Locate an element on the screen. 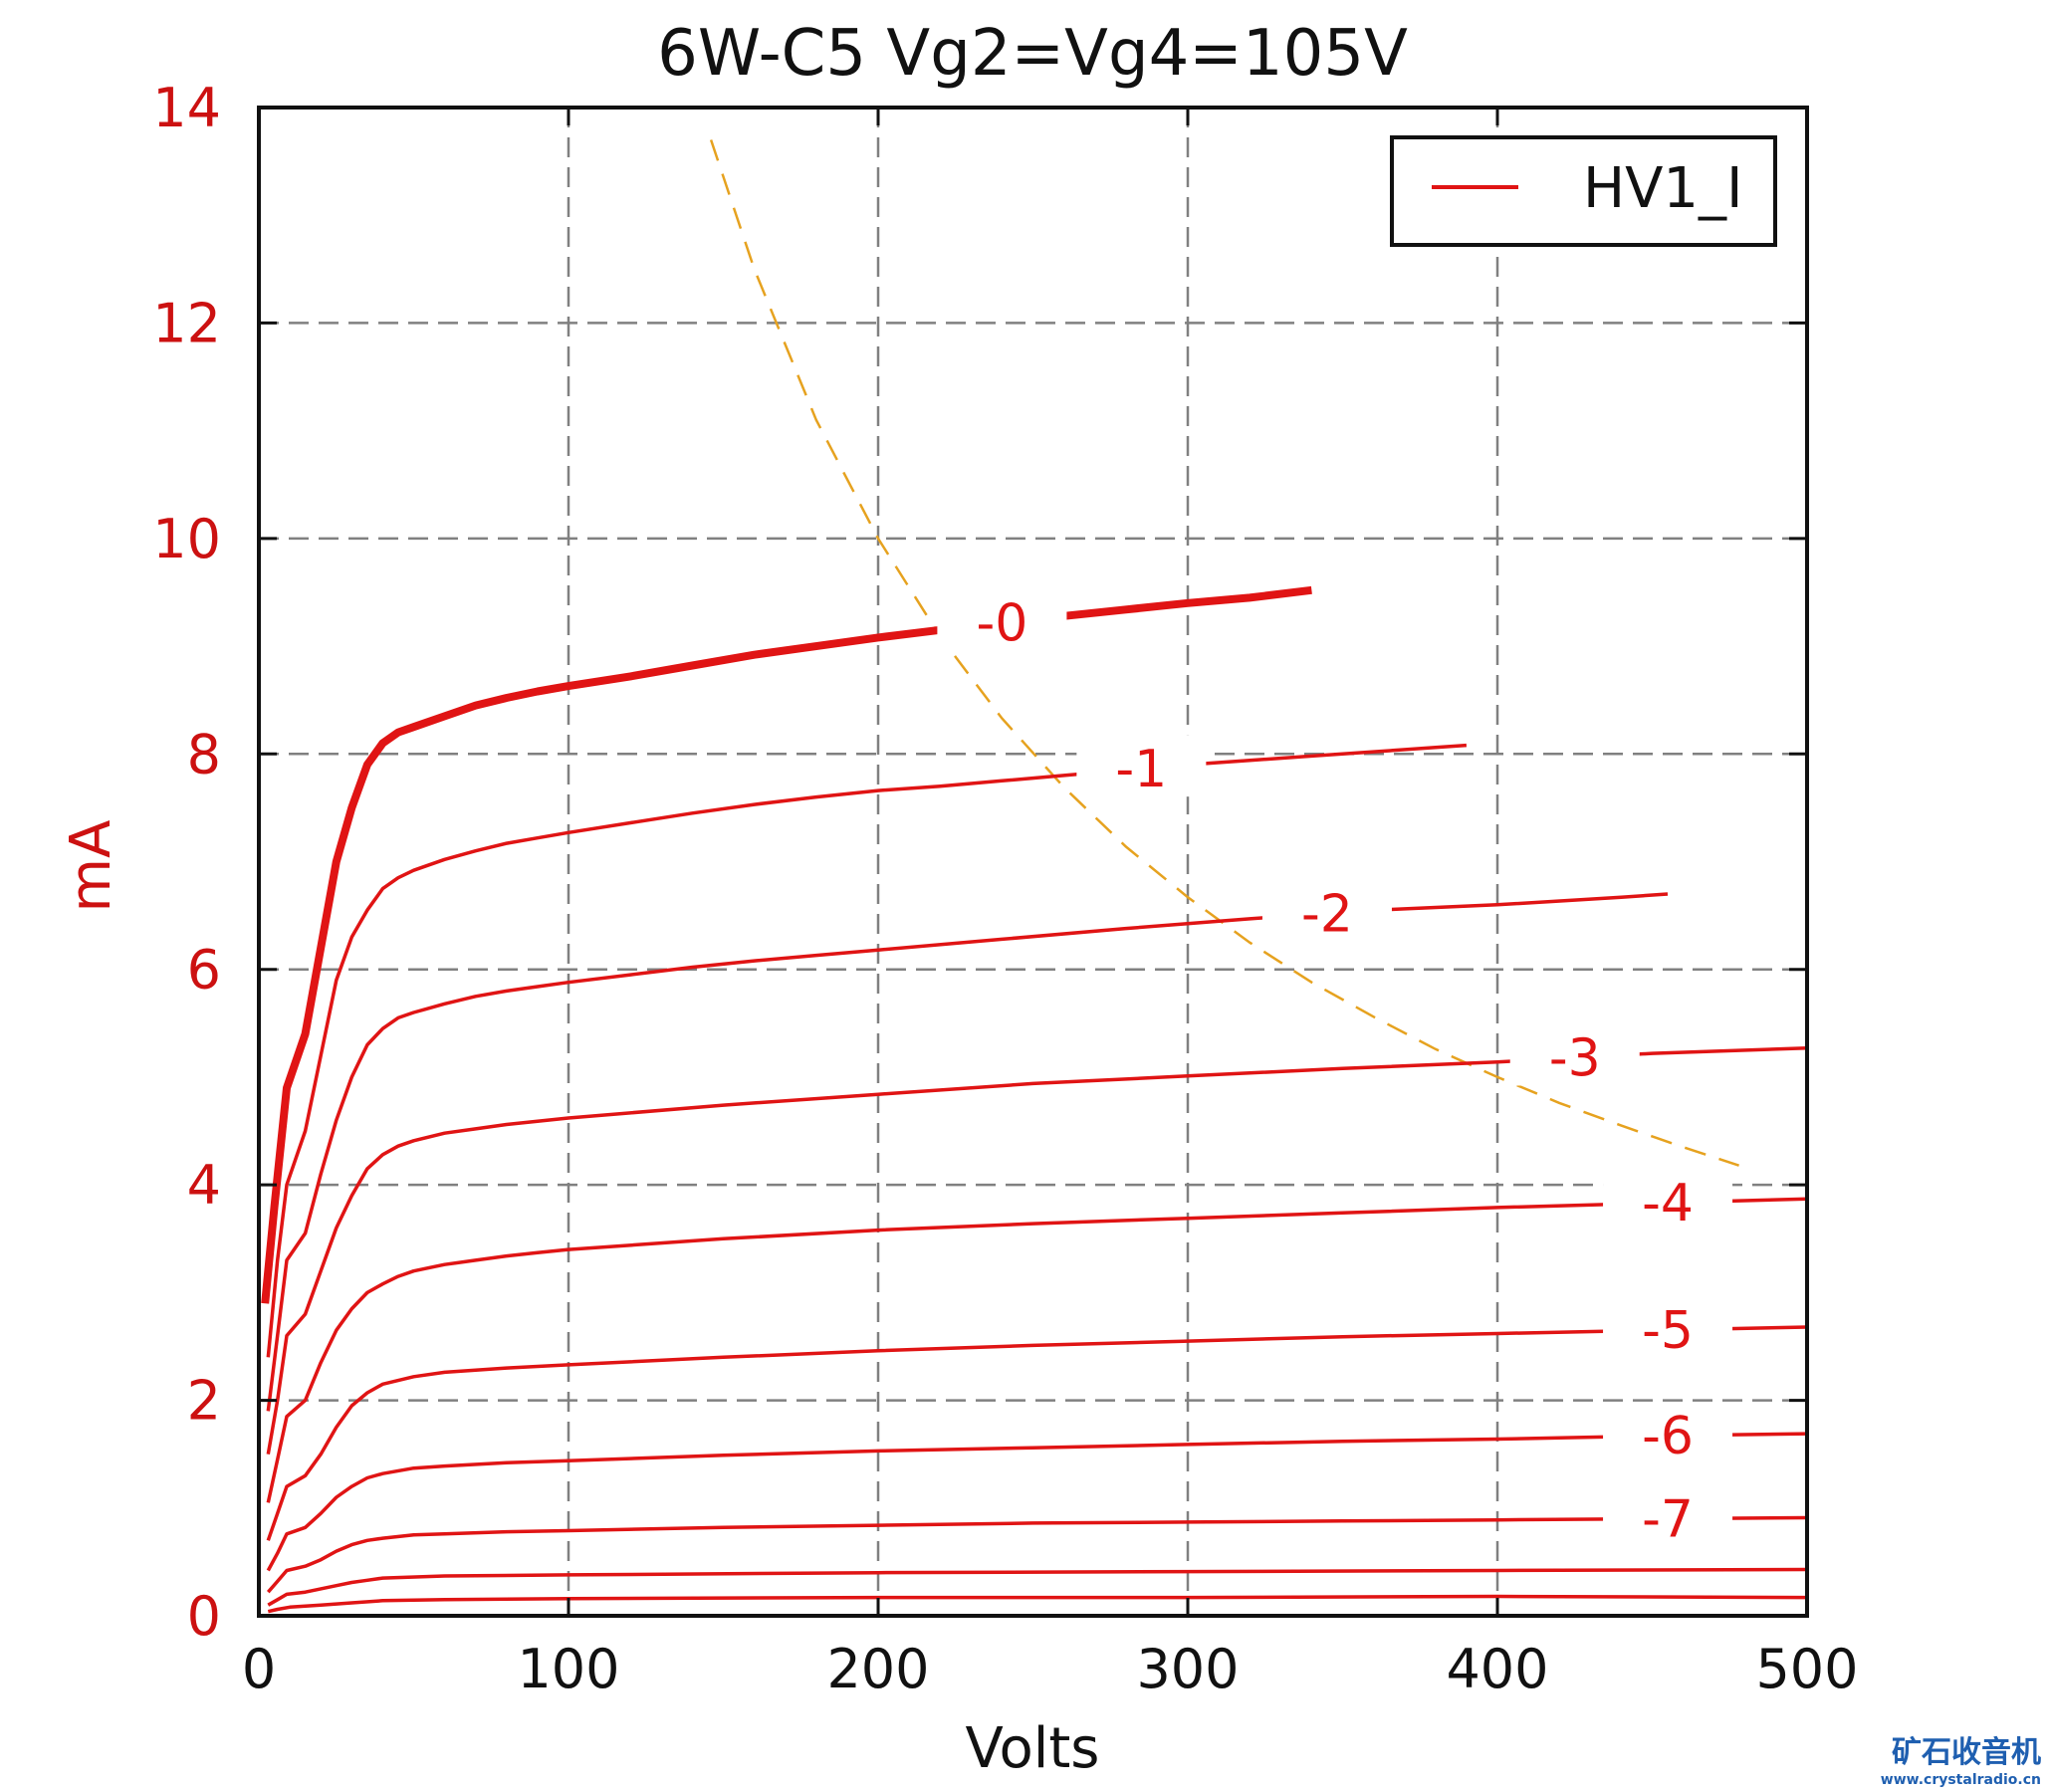  y-tick-label: 10 is located at coordinates (186, 539).